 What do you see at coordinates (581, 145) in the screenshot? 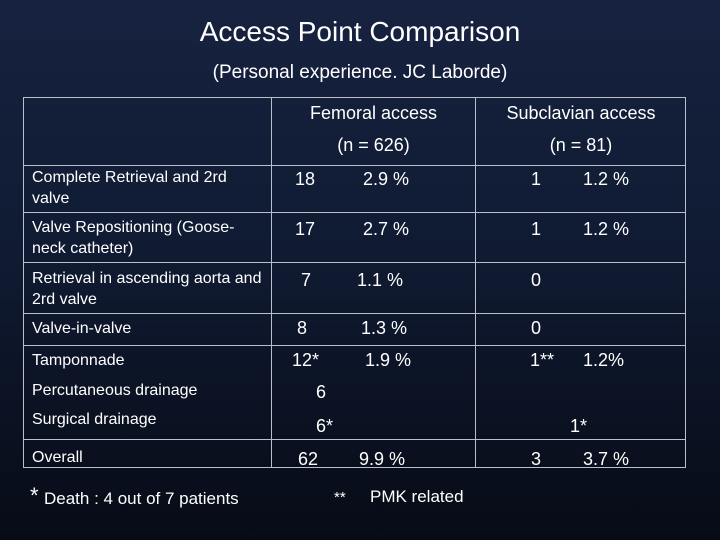
I see `subclavian-n: (n = 81)` at bounding box center [581, 145].